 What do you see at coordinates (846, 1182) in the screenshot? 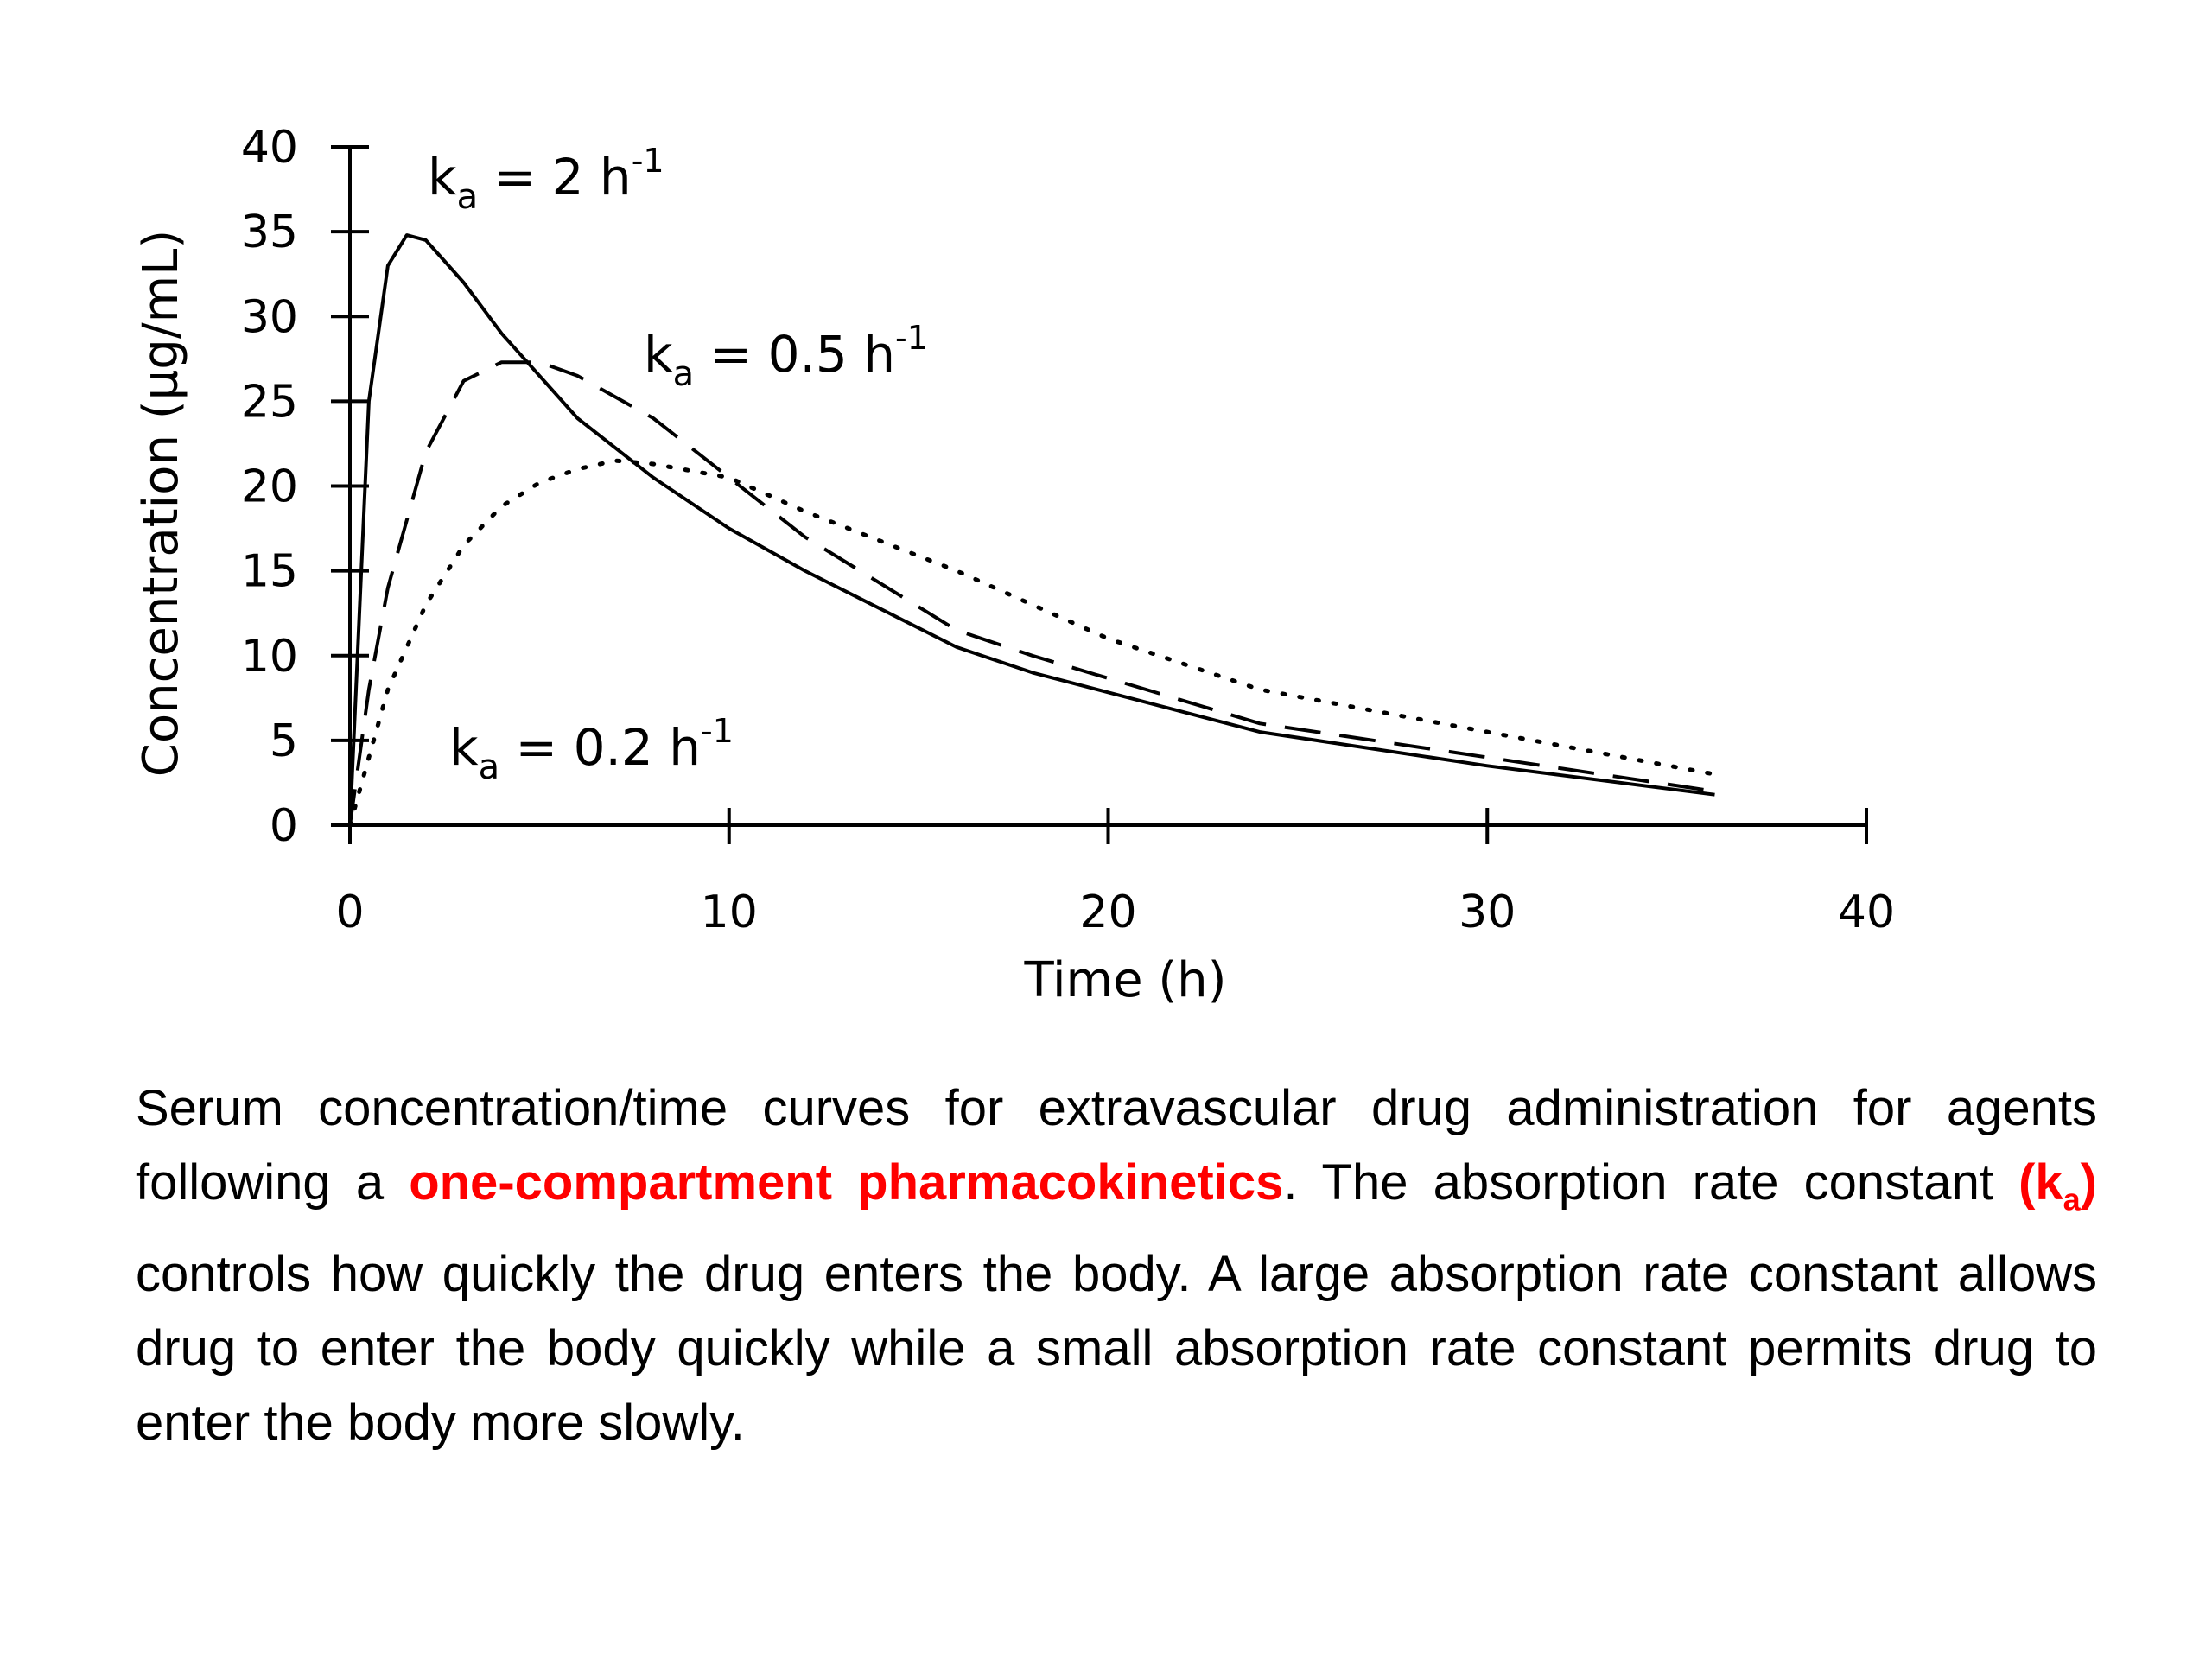
I see `caption-highlight-one-compartment: one-compartment pharmacokinetics` at bounding box center [846, 1182].